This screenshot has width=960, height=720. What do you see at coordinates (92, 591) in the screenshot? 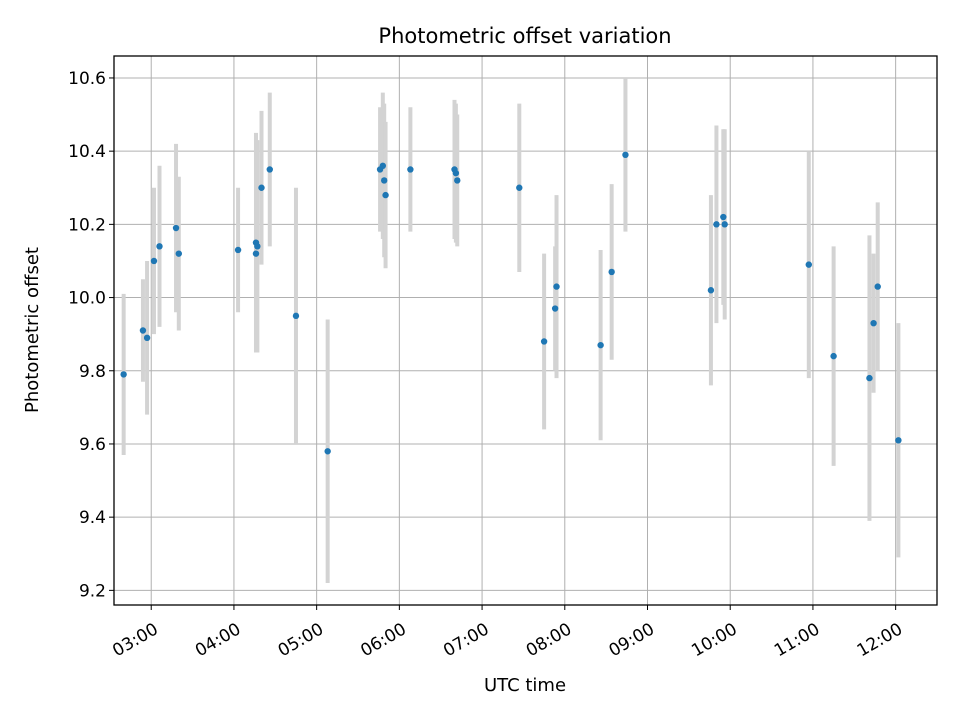
I see `y-tick-label: 9.2` at bounding box center [92, 591].